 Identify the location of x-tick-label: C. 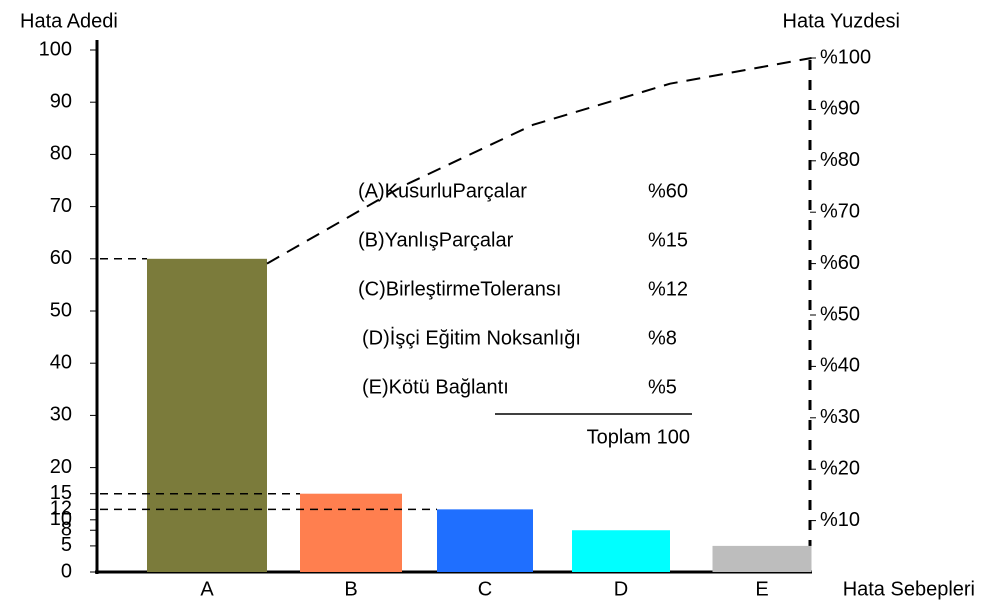
(485, 589).